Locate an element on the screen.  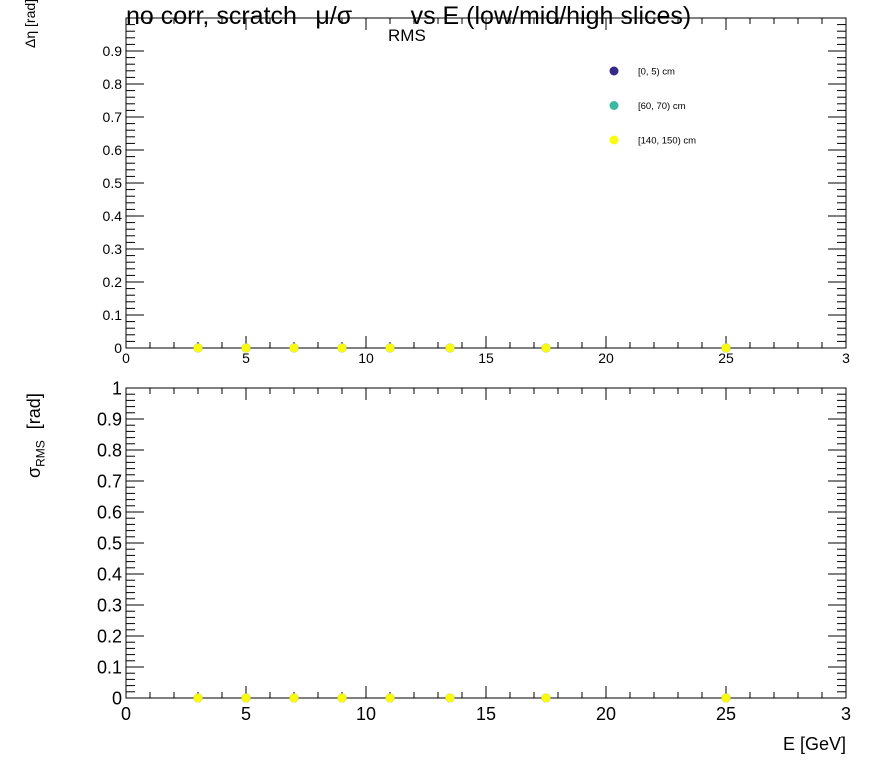
top-y-tick-label: 0.4 is located at coordinates (113, 216).